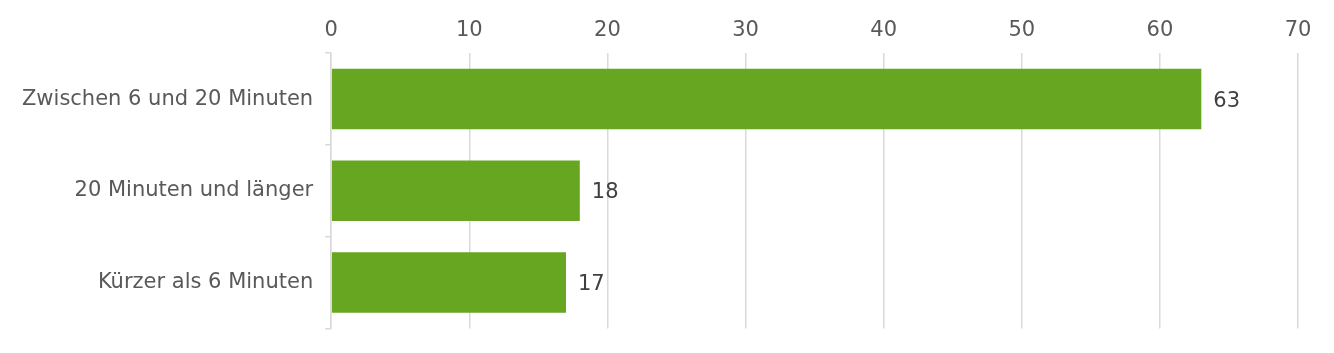 The image size is (1334, 353). Describe the element at coordinates (205, 280) in the screenshot. I see `y-tick-label: Kürzer als 6 Minuten` at that location.